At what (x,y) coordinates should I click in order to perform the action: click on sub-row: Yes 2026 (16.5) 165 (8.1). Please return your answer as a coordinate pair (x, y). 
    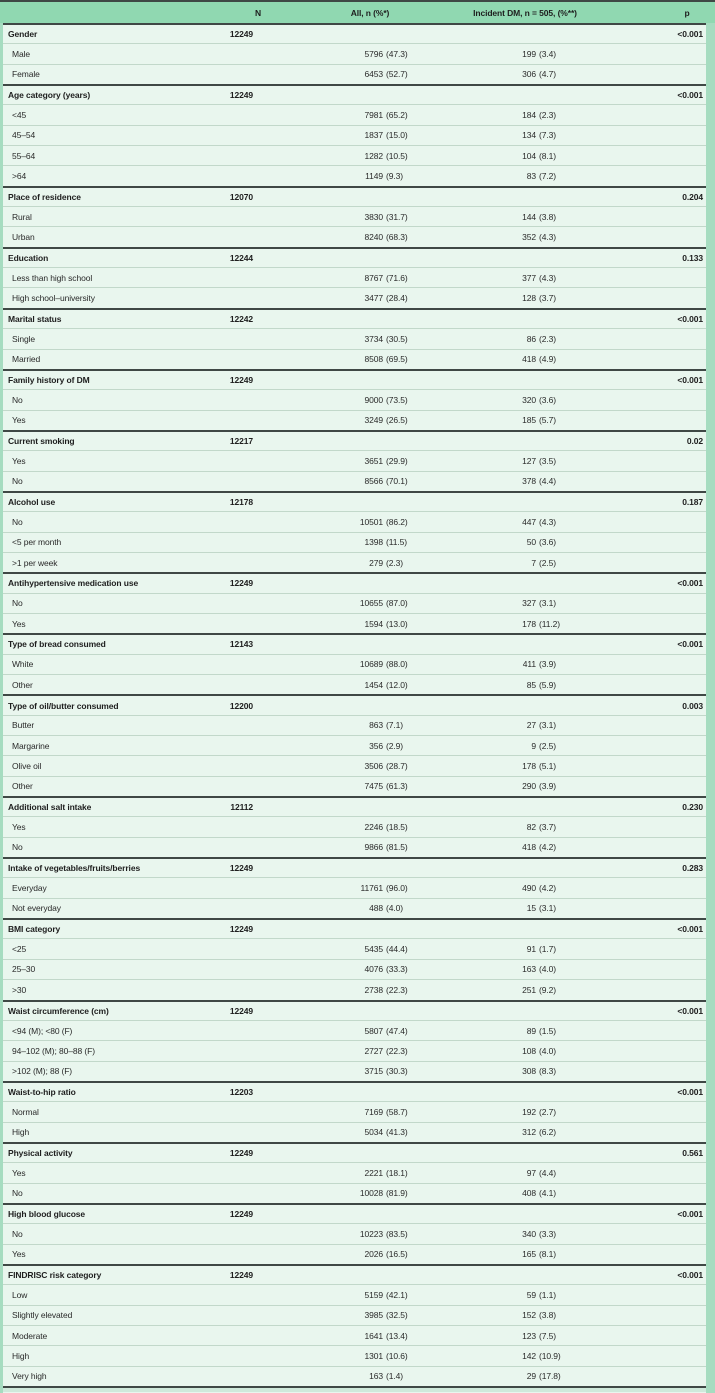
    Looking at the image, I should click on (354, 1253).